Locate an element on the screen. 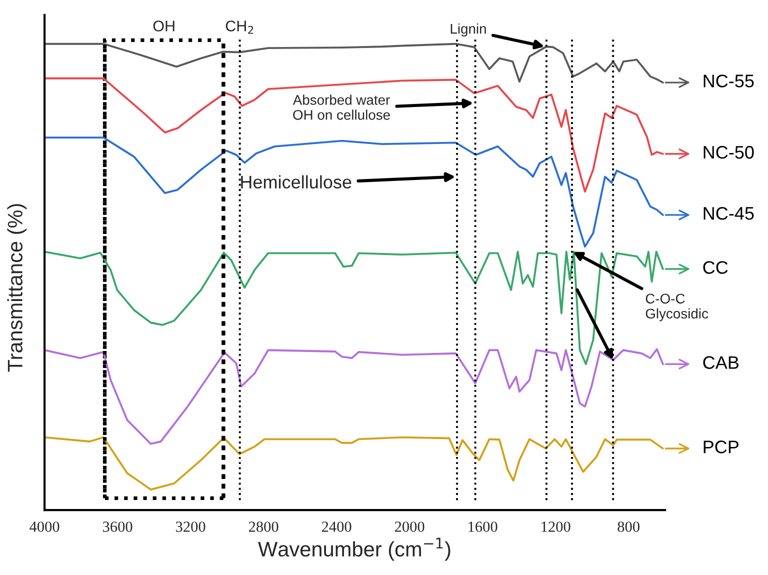 Image resolution: width=768 pixels, height=575 pixels. x-tick-label: 3200 is located at coordinates (191, 527).